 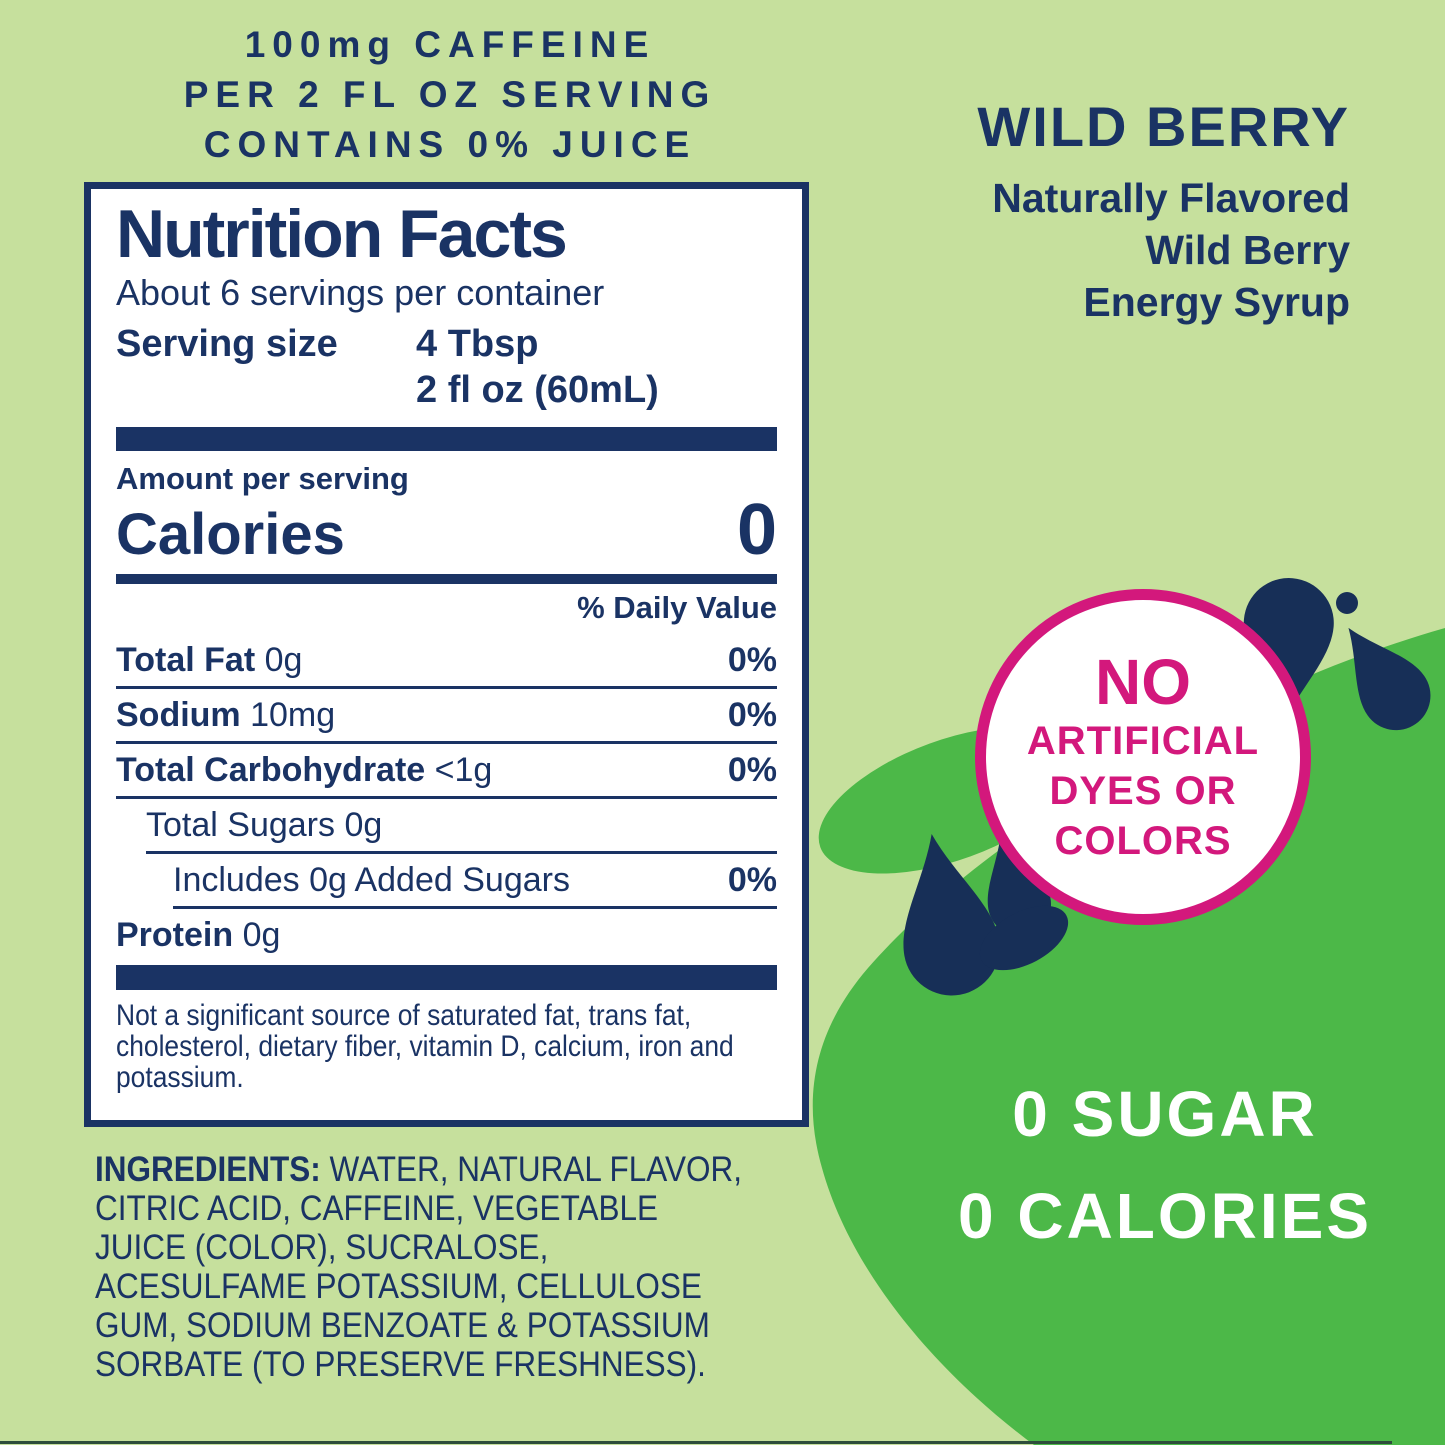 What do you see at coordinates (446, 579) in the screenshot?
I see `divider-medium-bar` at bounding box center [446, 579].